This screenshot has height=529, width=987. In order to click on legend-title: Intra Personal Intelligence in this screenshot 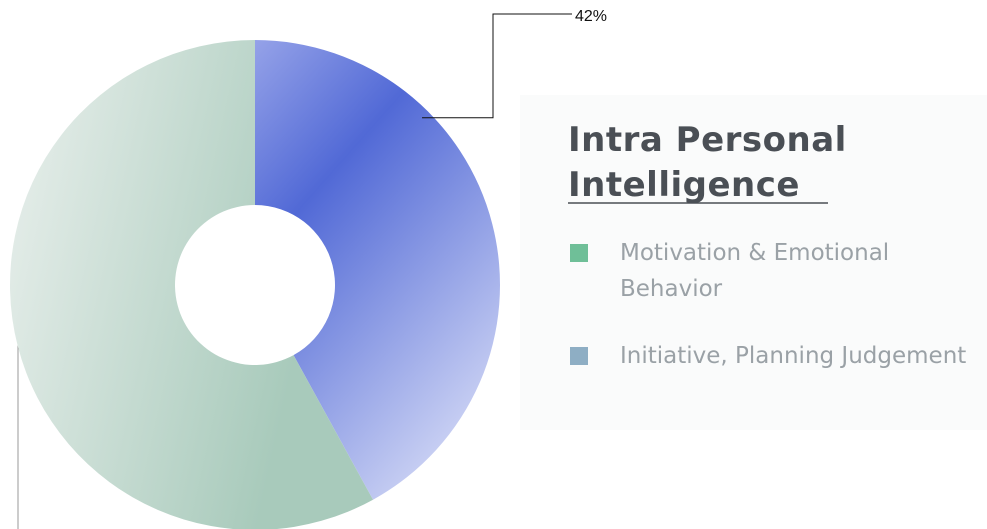, I will do `click(707, 162)`.